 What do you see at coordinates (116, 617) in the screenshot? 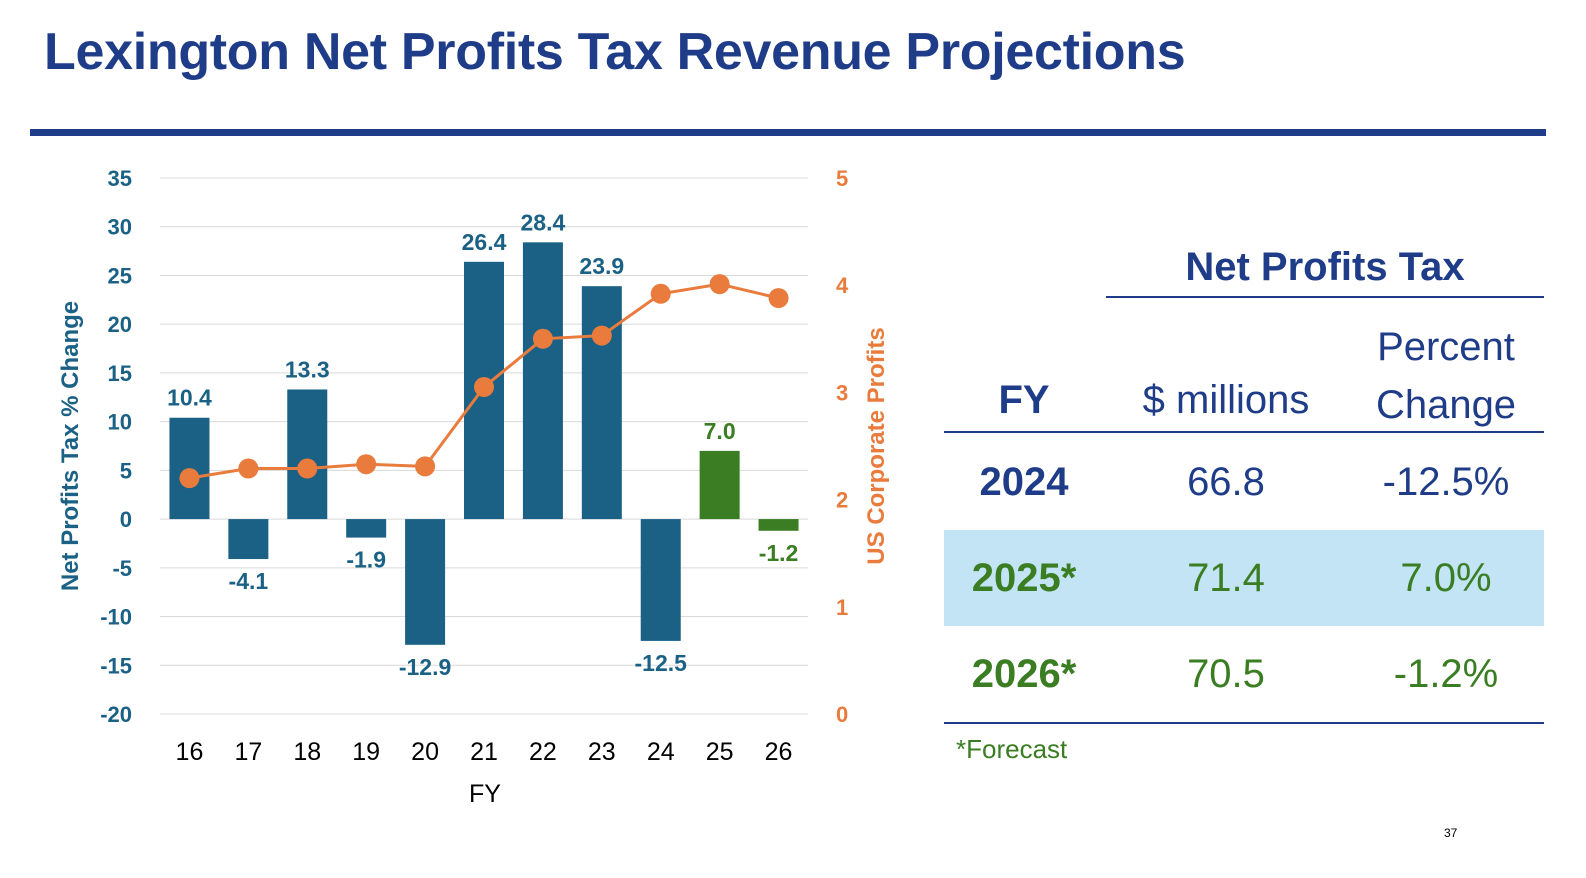
I see `y-tick-label: -10` at bounding box center [116, 617].